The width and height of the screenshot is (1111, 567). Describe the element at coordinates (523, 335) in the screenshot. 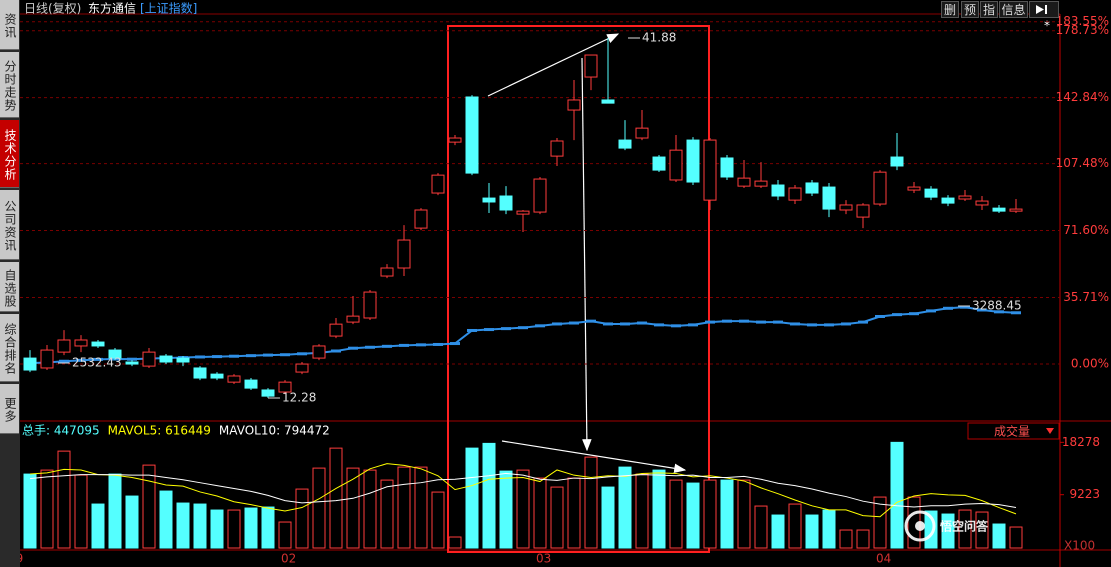

I see `index-line` at that location.